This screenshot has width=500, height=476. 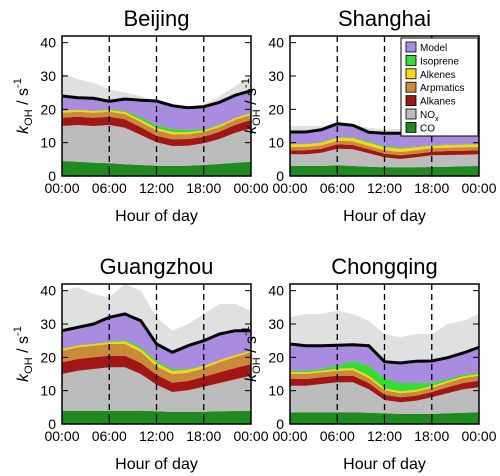 I want to click on legend-swatch-nox, so click(x=411, y=114).